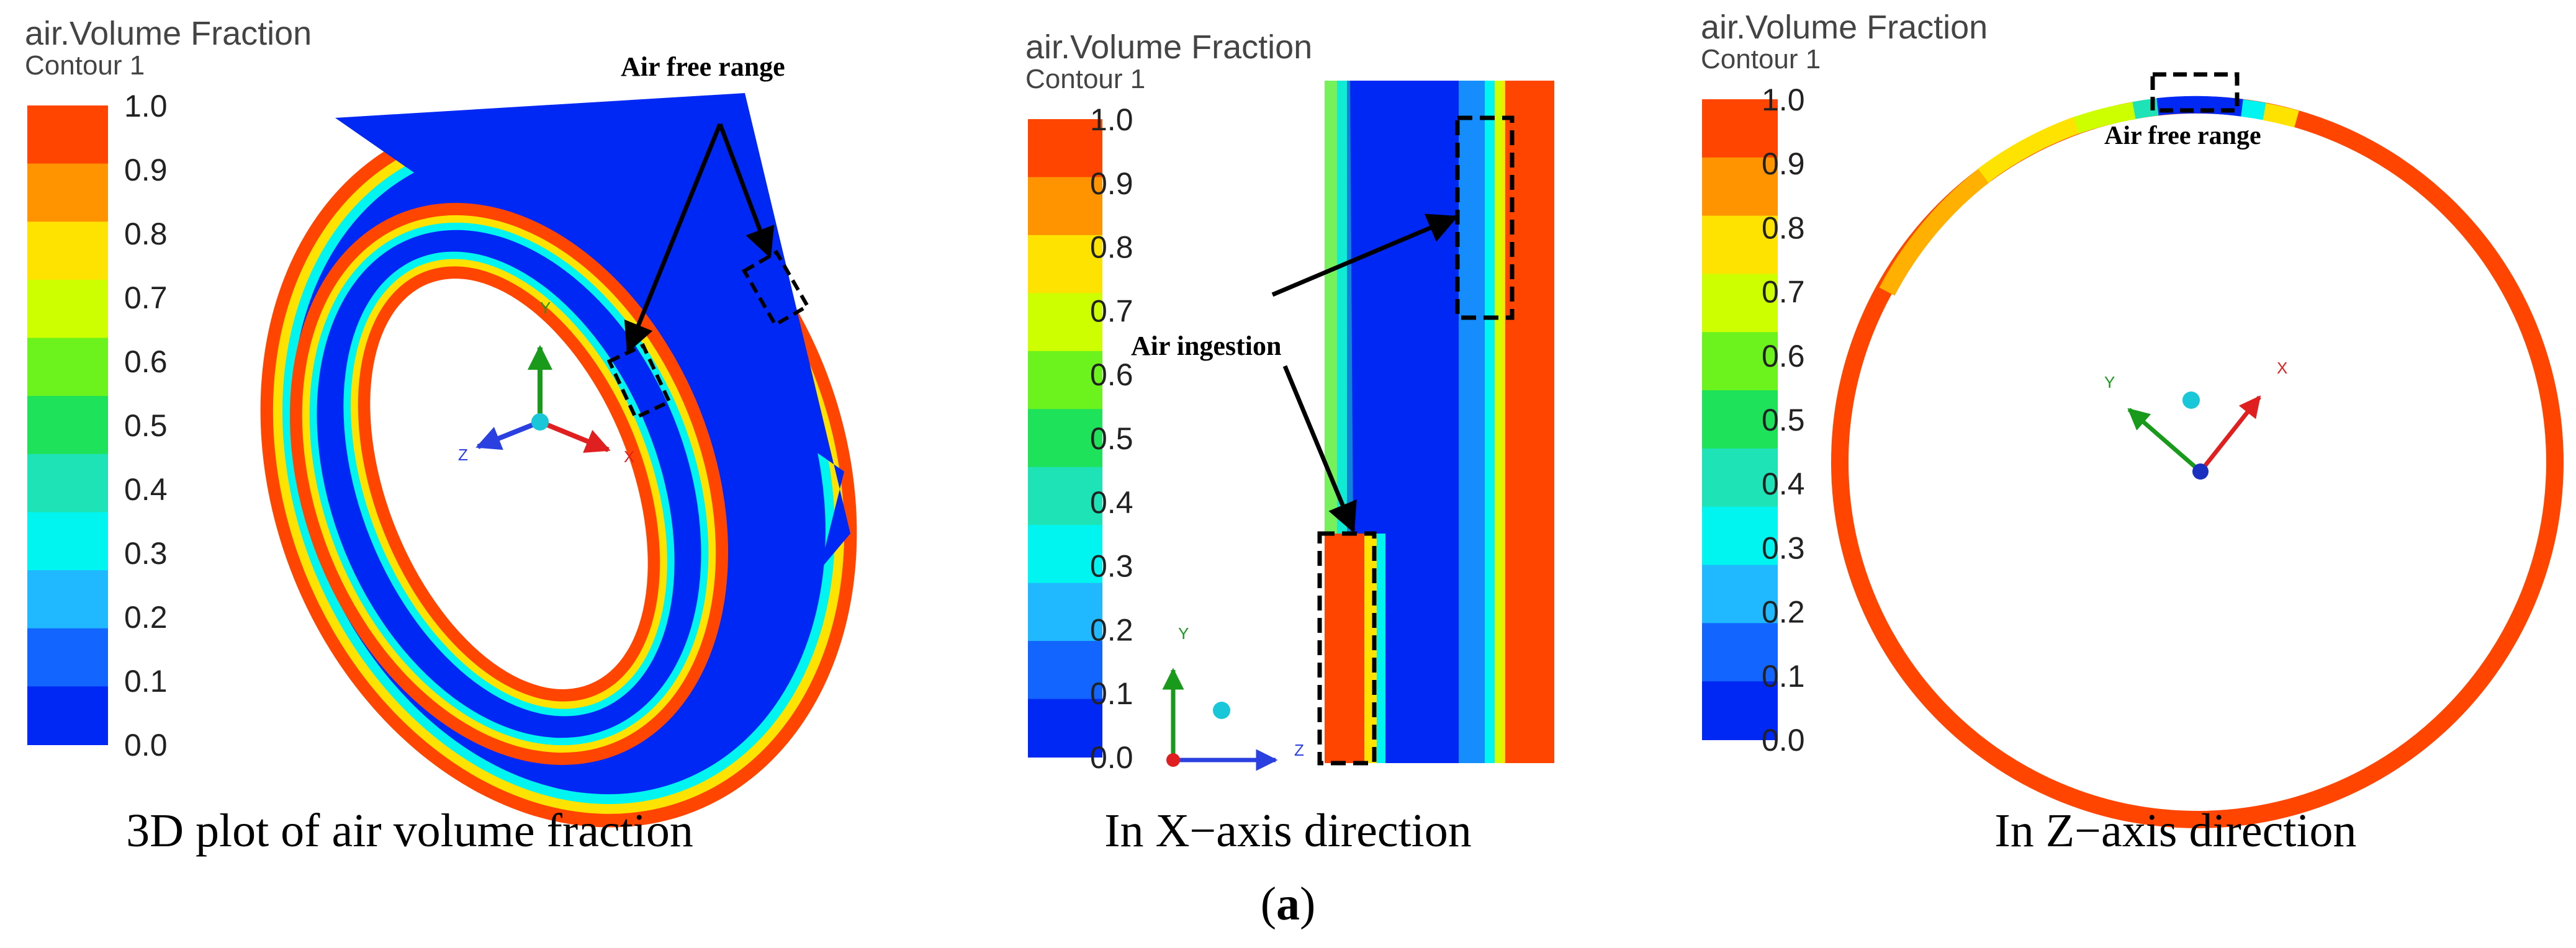  I want to click on axis-label-x-right: X, so click(2282, 368).